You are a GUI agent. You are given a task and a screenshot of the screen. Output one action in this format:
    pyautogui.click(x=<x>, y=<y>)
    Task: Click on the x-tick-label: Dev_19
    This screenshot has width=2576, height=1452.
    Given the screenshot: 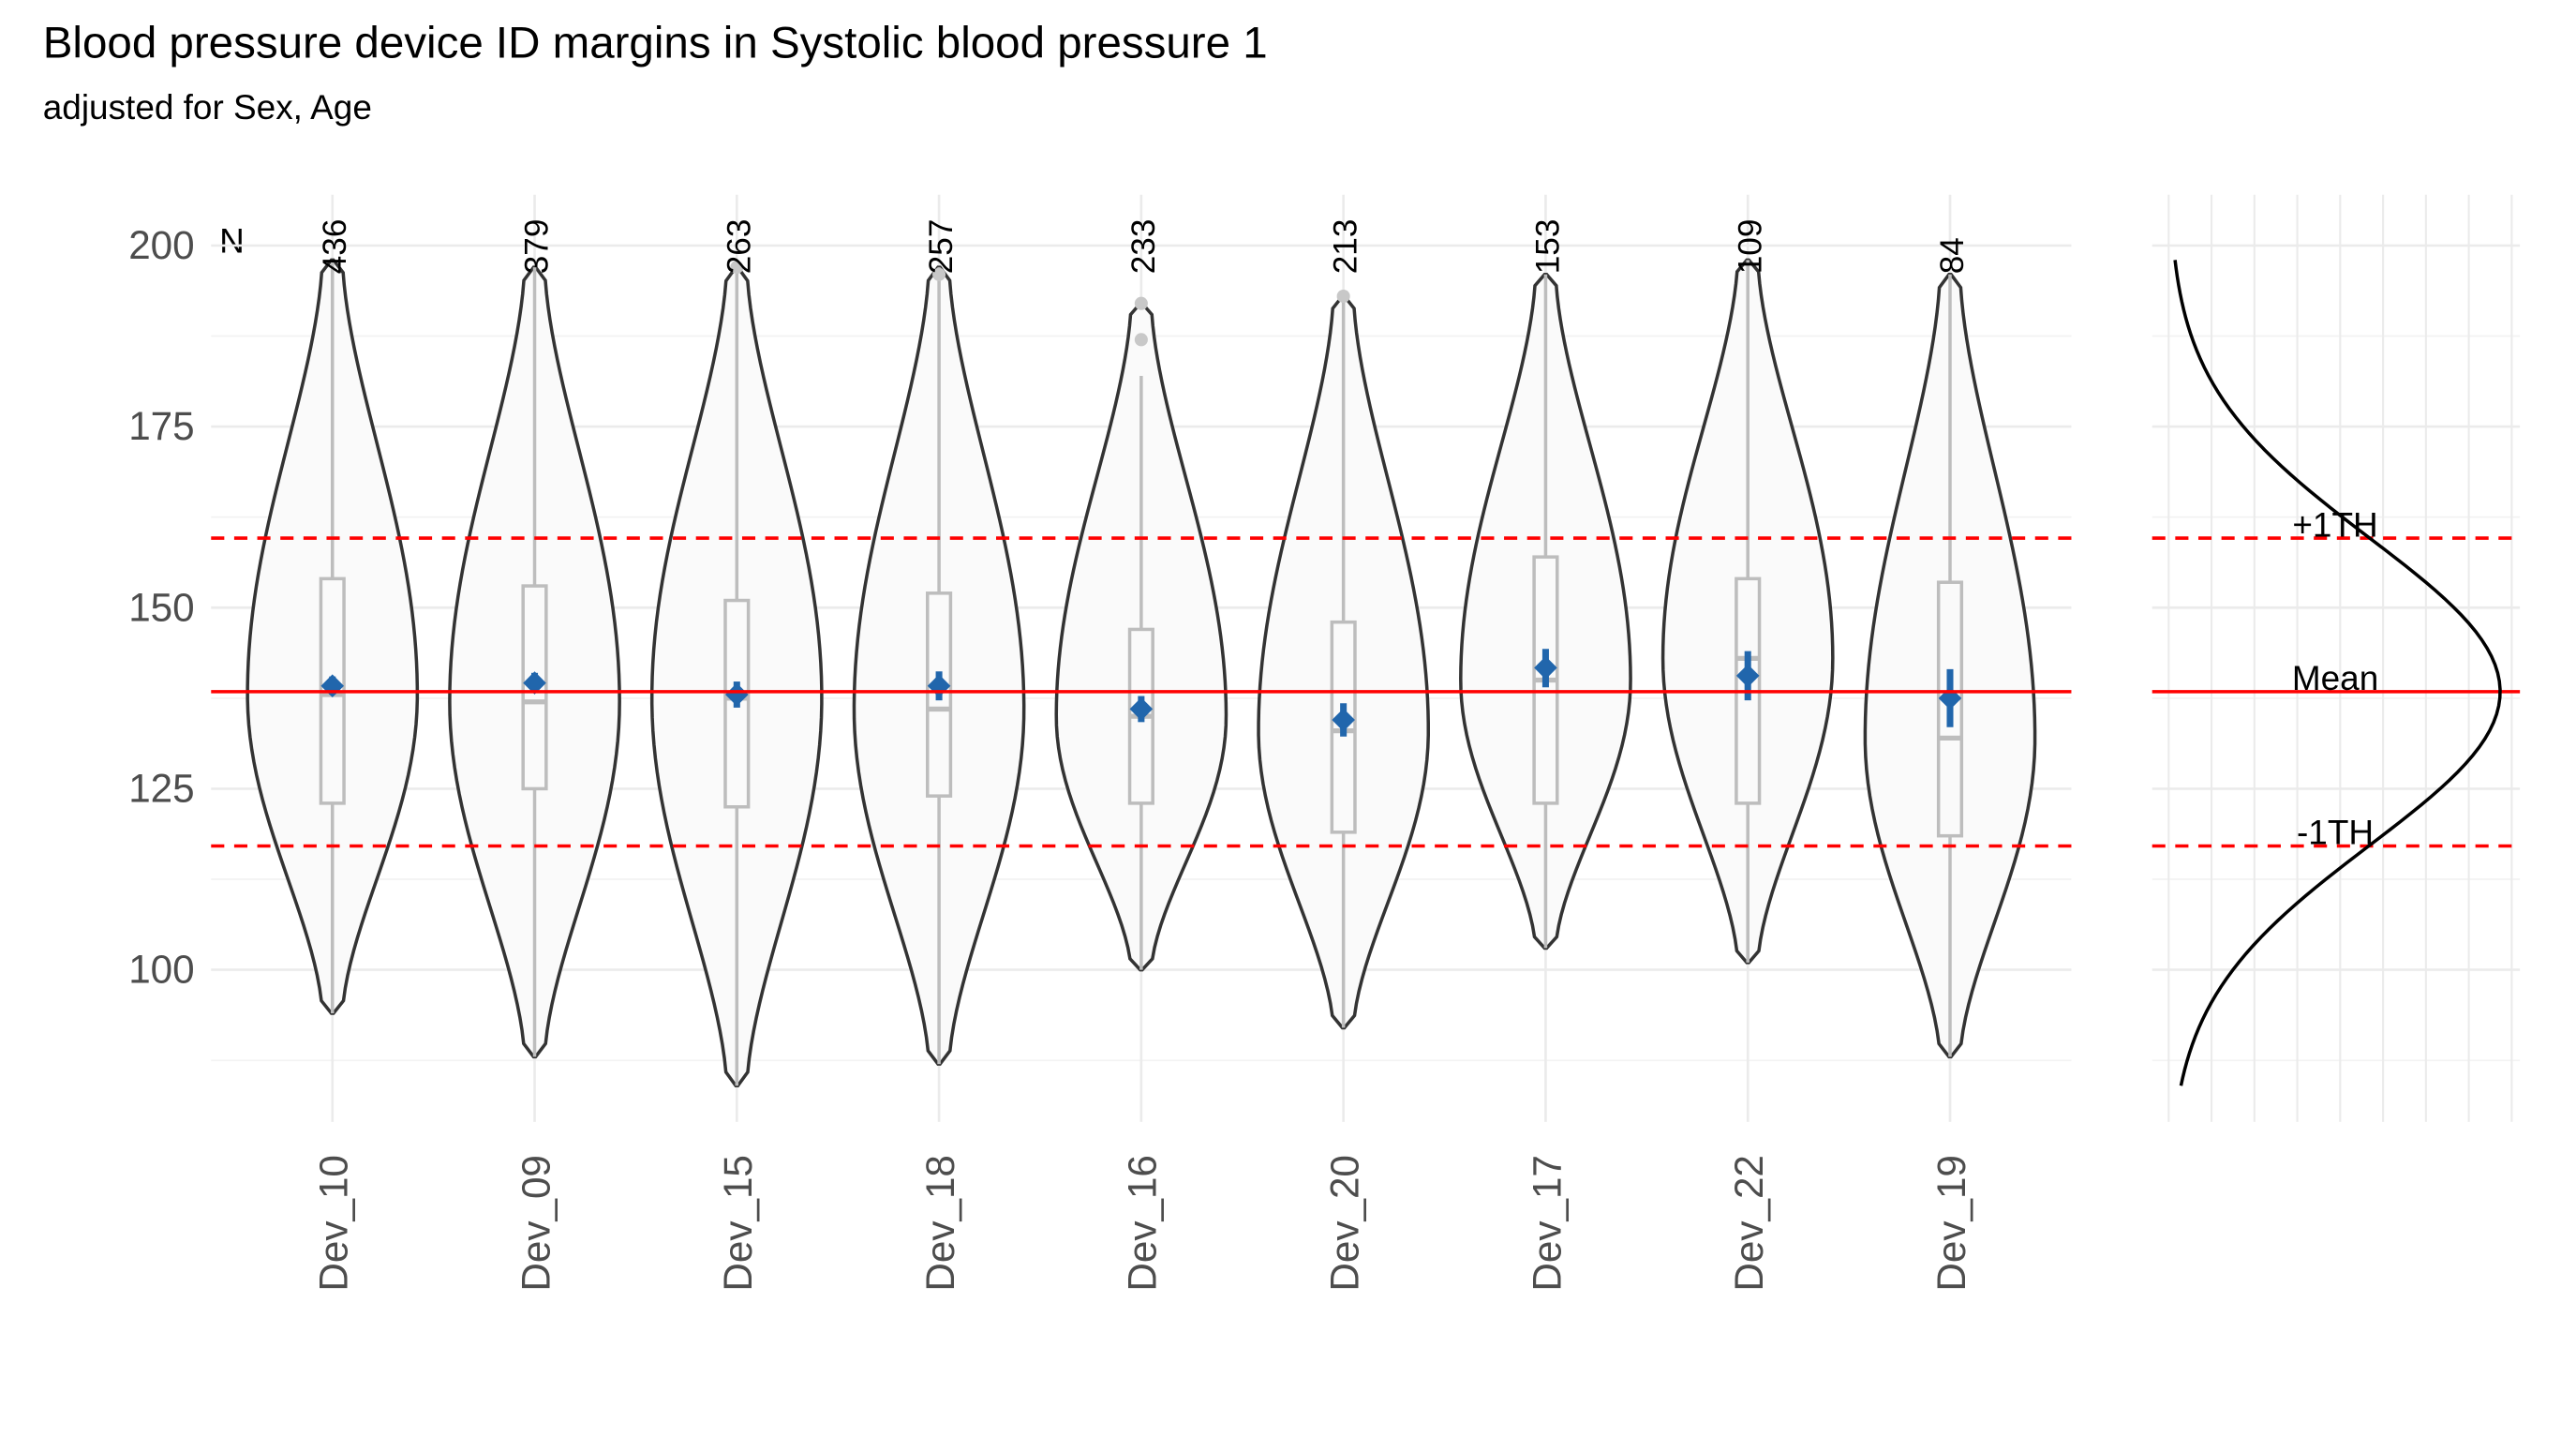 What is the action you would take?
    pyautogui.click(x=1951, y=1223)
    